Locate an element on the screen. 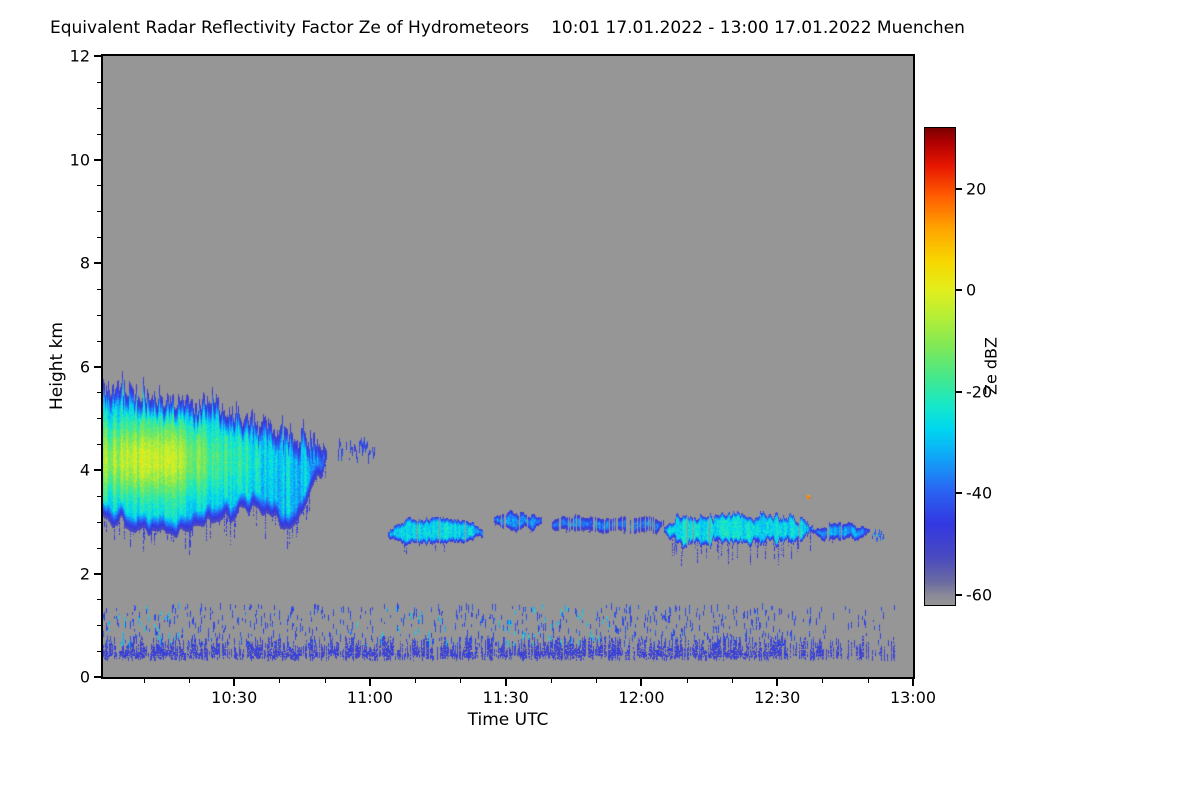 The width and height of the screenshot is (1200, 800). y-axis-label: Height km is located at coordinates (57, 366).